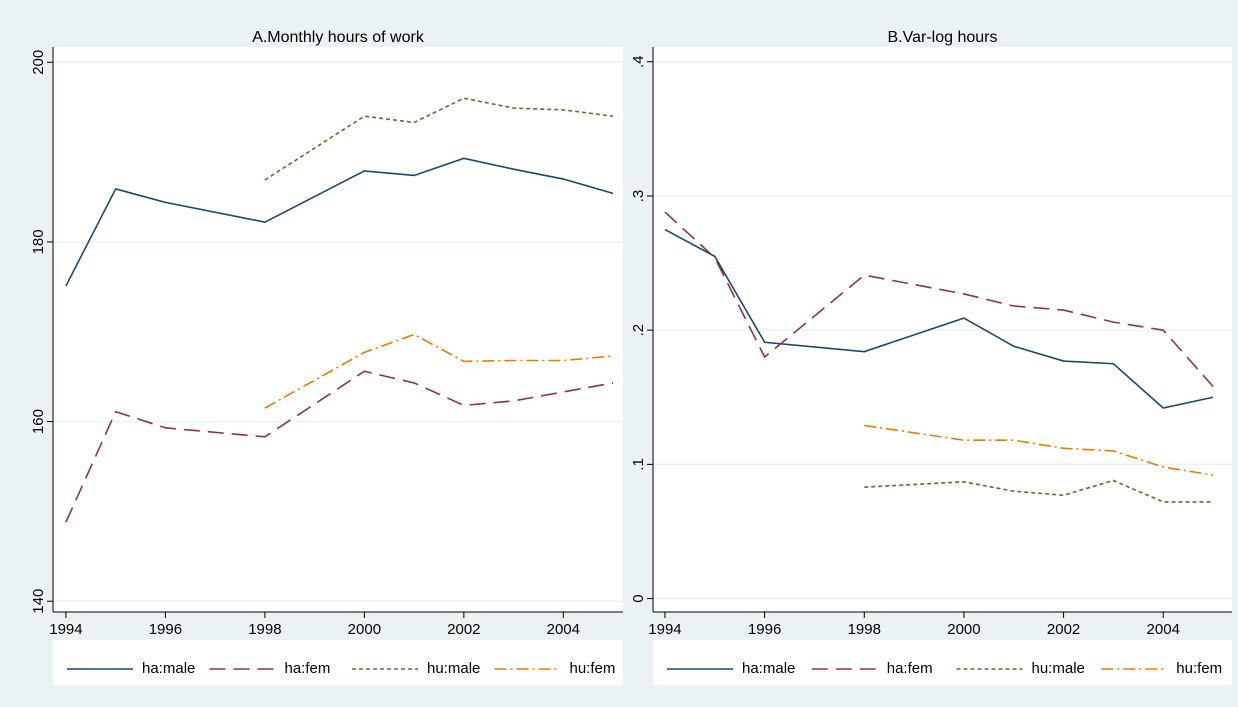 The height and width of the screenshot is (707, 1238). I want to click on y-tick-label: .1, so click(638, 464).